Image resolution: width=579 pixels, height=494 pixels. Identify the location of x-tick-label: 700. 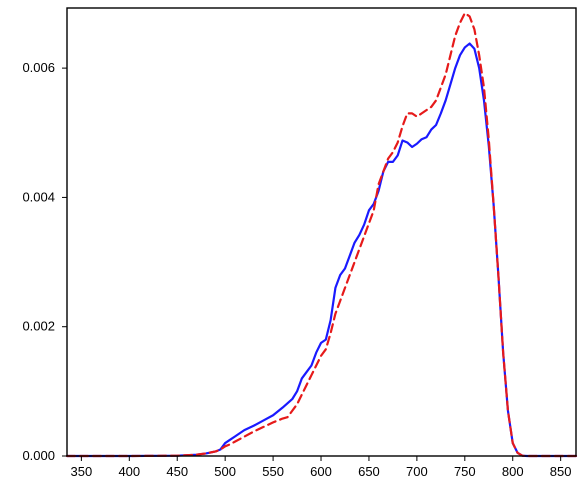
(417, 471).